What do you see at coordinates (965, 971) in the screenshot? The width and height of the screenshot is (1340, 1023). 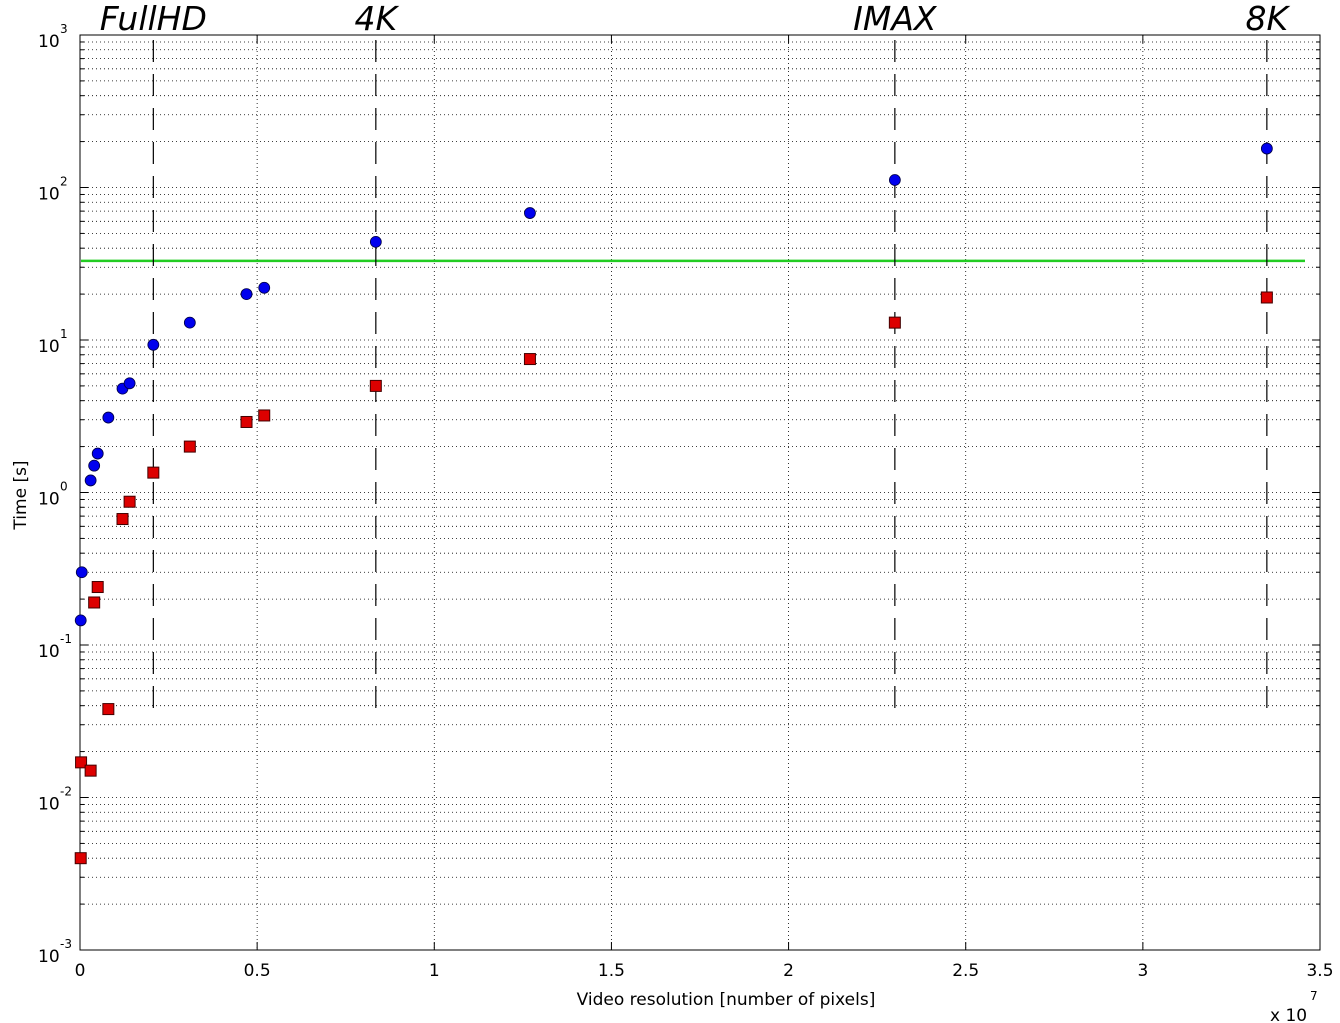 I see `x-tick-label: 2.5` at bounding box center [965, 971].